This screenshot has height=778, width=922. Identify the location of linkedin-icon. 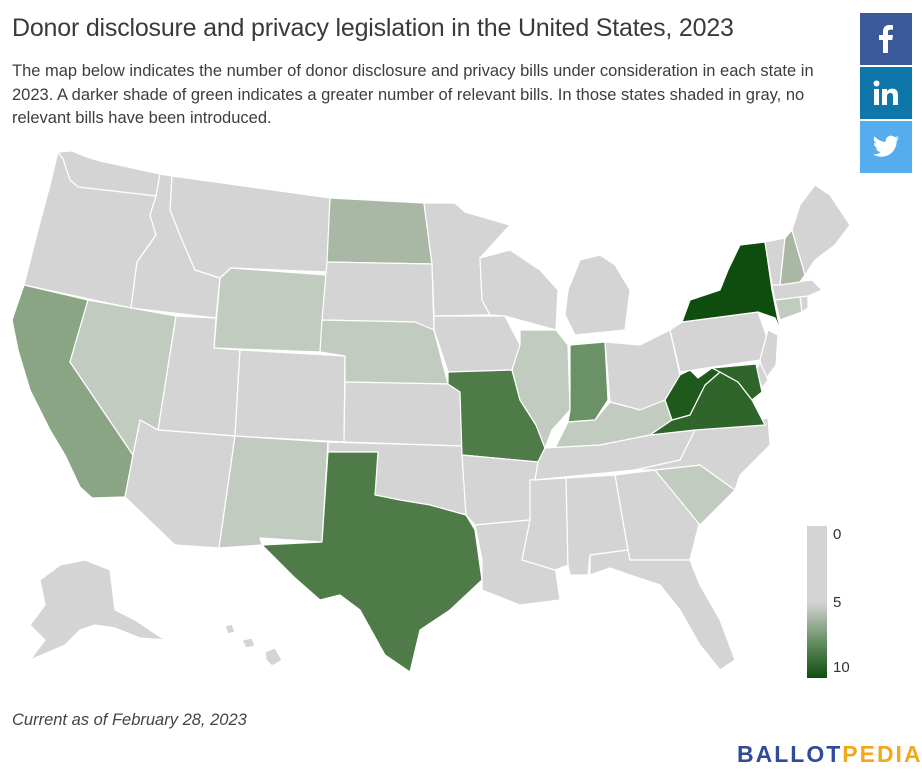
(885, 92).